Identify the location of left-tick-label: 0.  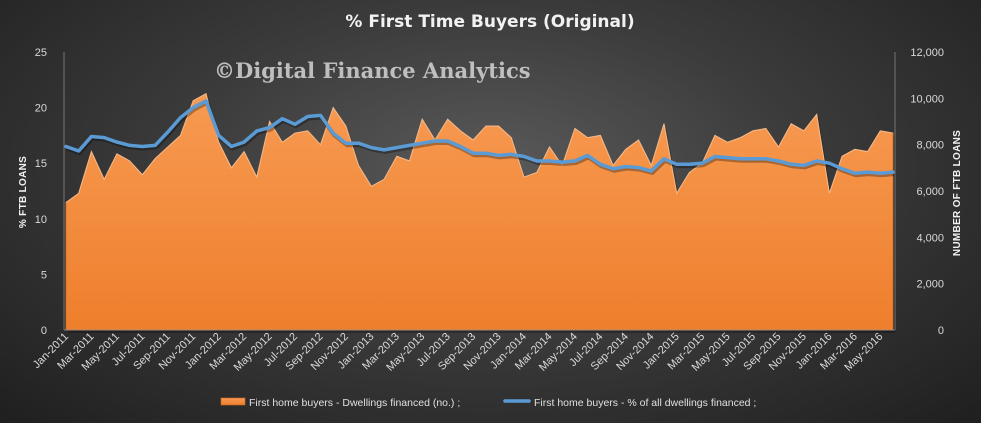
(44, 331).